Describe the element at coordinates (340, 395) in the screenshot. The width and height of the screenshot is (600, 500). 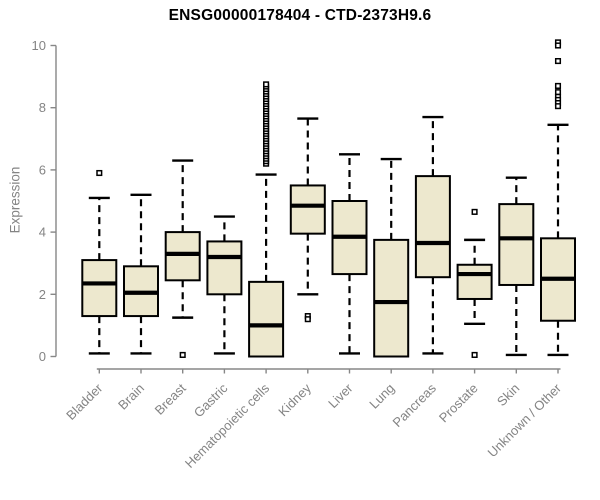
I see `x-category-label: Liver` at that location.